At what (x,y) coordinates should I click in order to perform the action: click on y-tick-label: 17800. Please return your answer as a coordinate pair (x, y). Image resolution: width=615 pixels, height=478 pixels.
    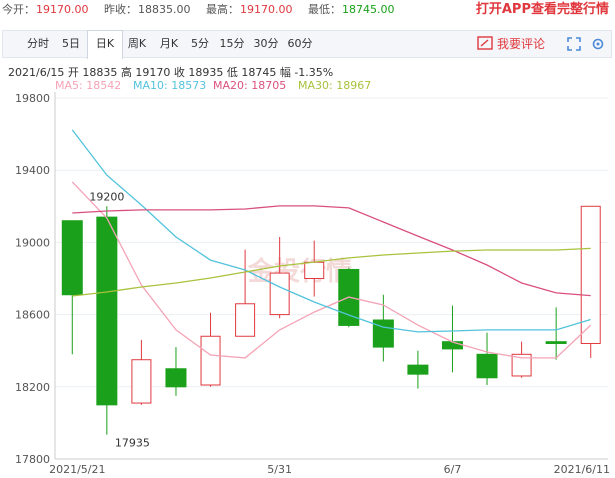
    Looking at the image, I should click on (32, 459).